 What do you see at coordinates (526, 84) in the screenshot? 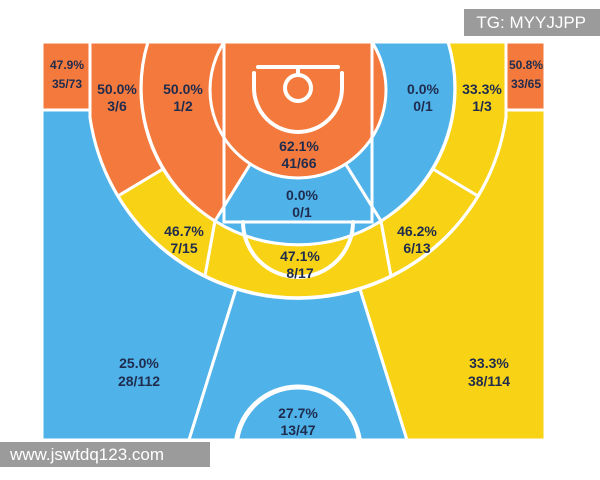
I see `label-right-corner-three-frac: 33/65` at bounding box center [526, 84].